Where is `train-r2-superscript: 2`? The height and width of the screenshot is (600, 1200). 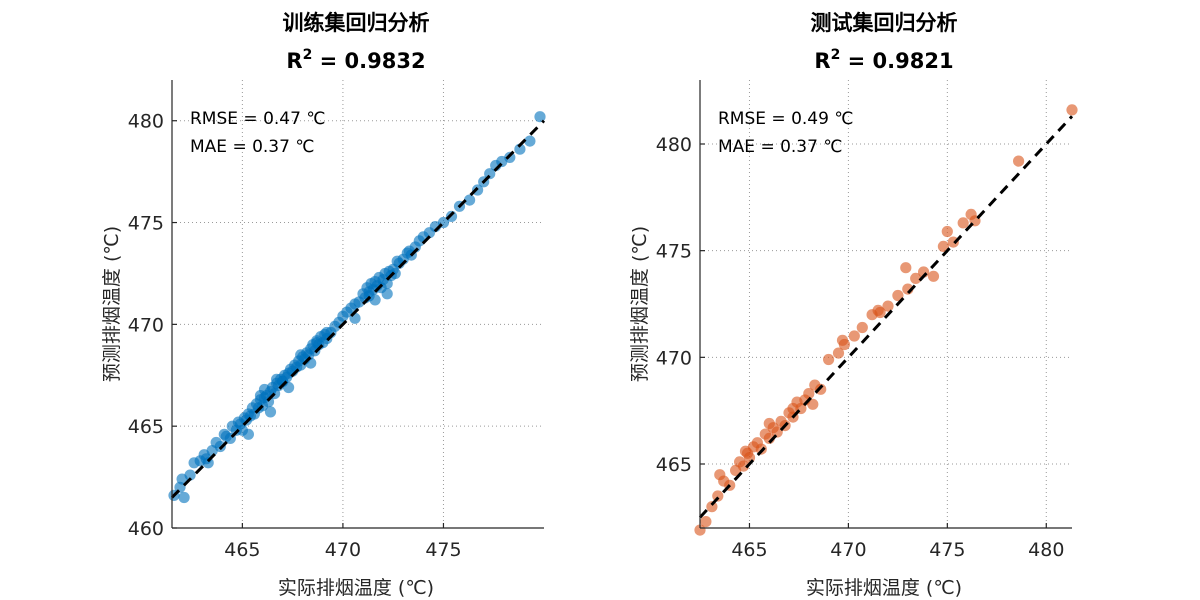
train-r2-superscript: 2 is located at coordinates (308, 55).